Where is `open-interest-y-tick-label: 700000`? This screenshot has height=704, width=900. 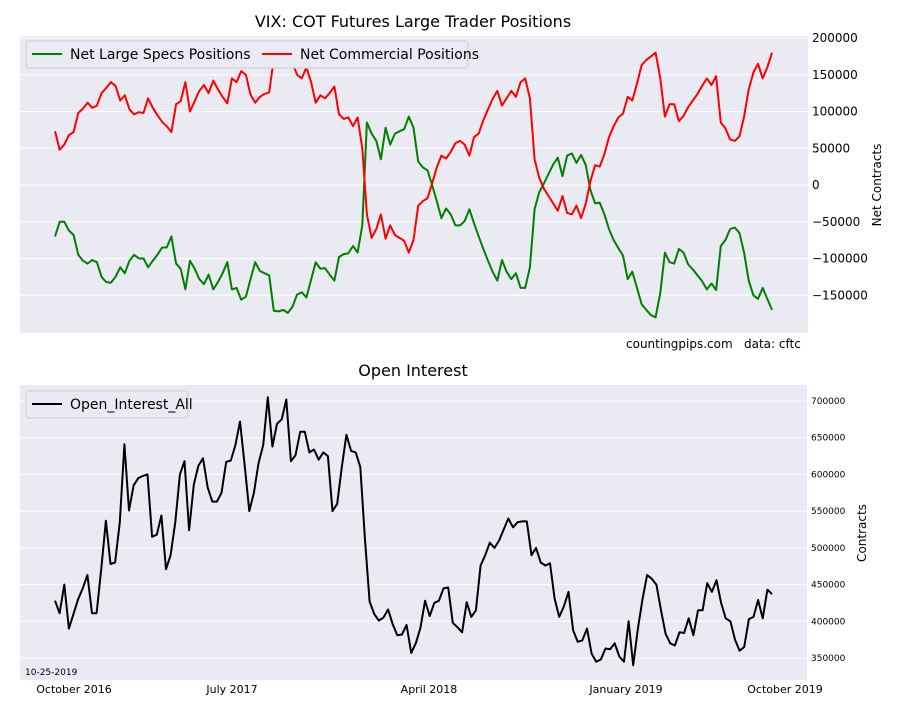
open-interest-y-tick-label: 700000 is located at coordinates (828, 402).